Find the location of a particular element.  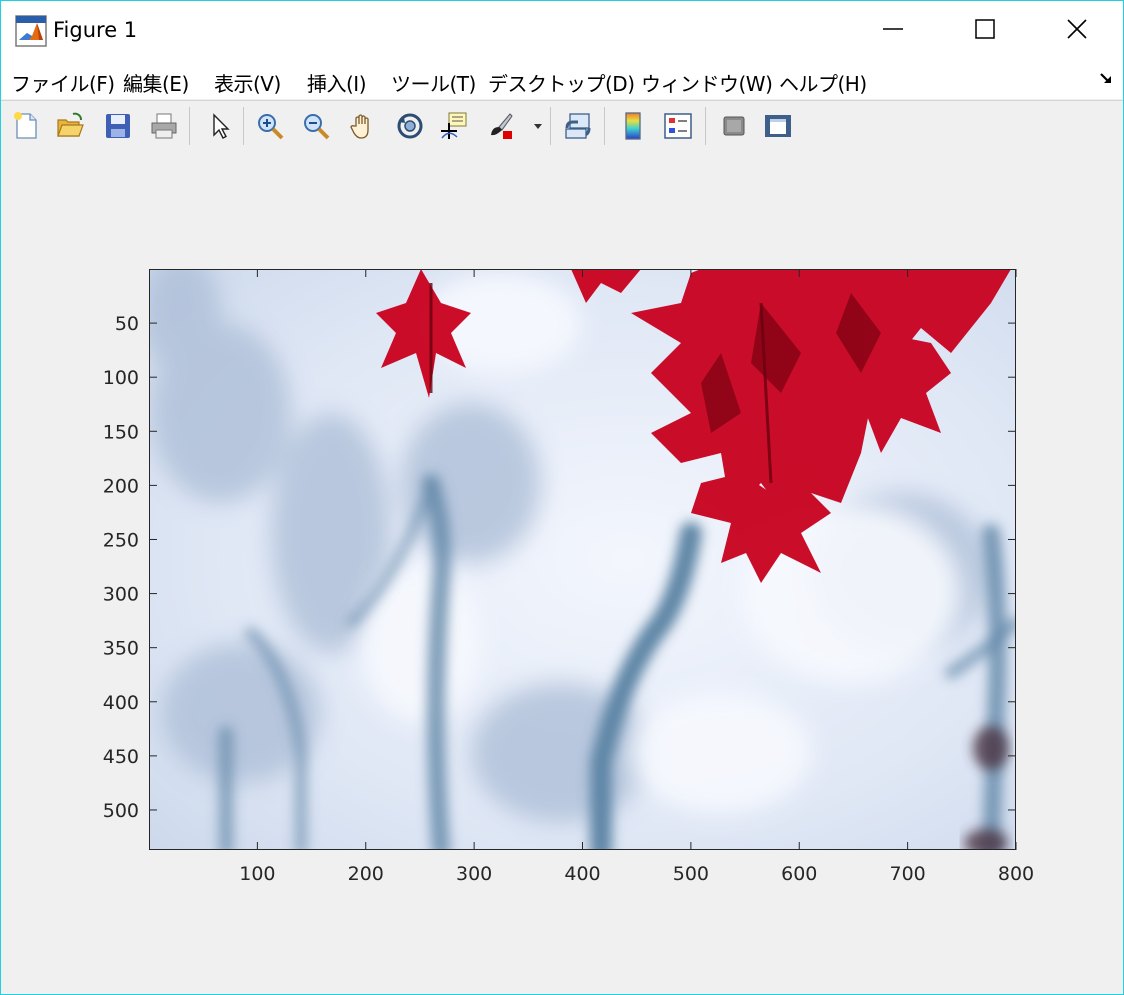

show-plot-tools-icon is located at coordinates (778, 126).